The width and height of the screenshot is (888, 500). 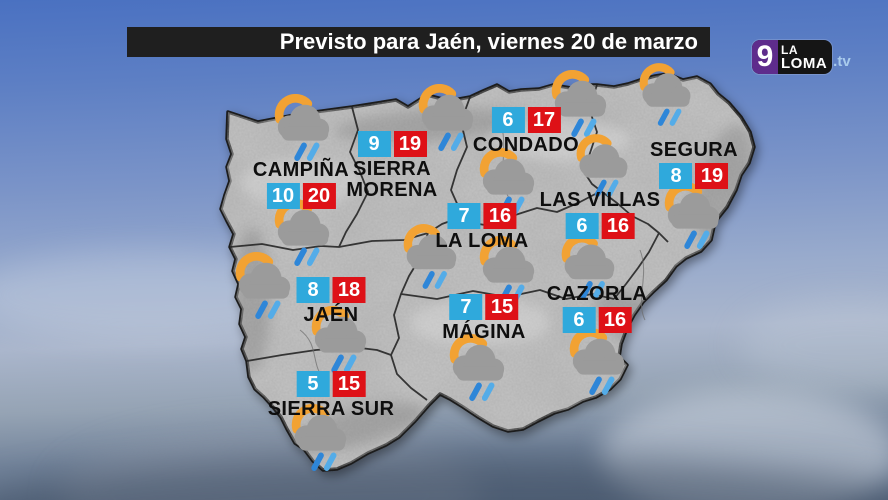 I want to click on region-name: LAS VILLAS, so click(x=600, y=200).